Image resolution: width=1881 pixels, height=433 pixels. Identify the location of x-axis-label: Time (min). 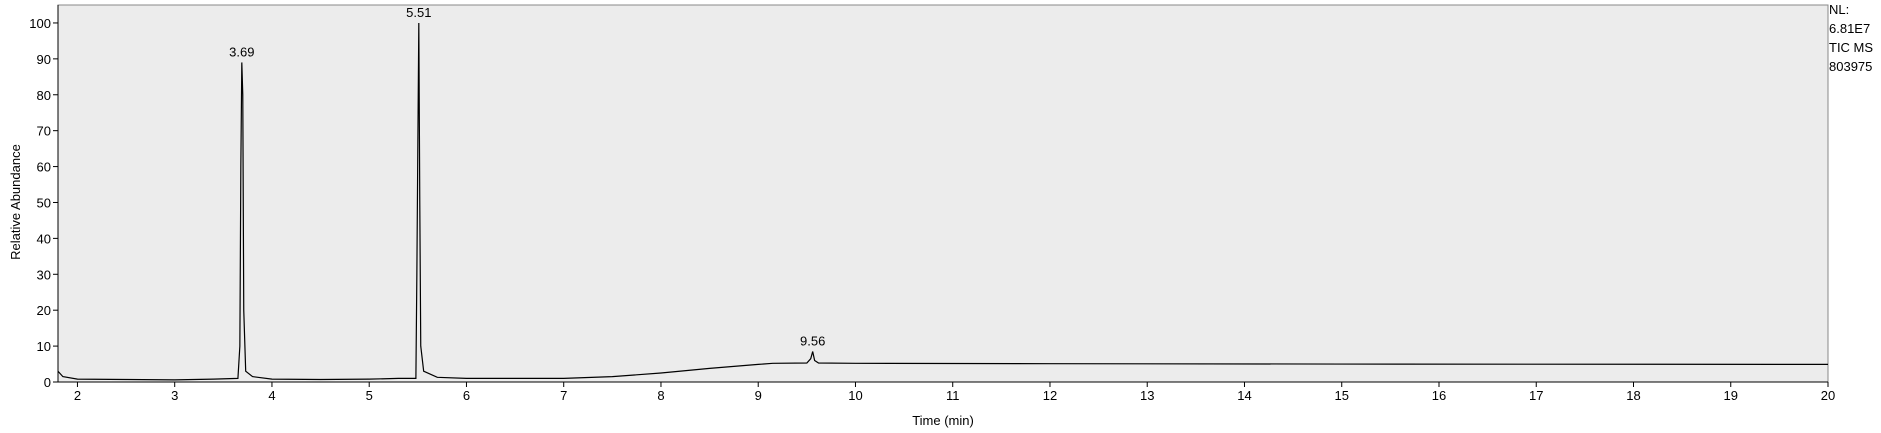
(943, 420).